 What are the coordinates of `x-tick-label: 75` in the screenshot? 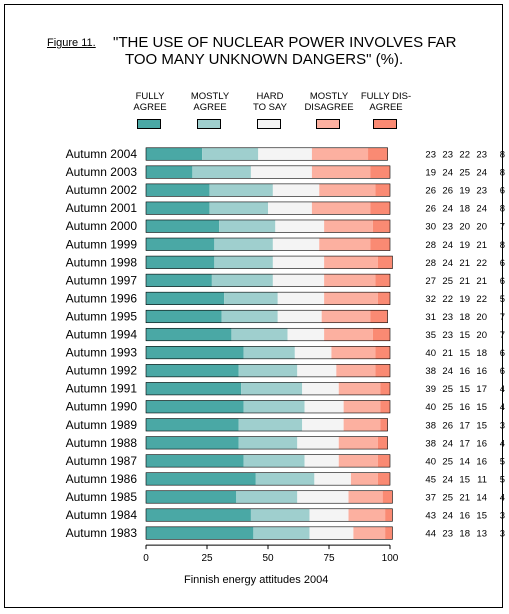 It's located at (329, 558).